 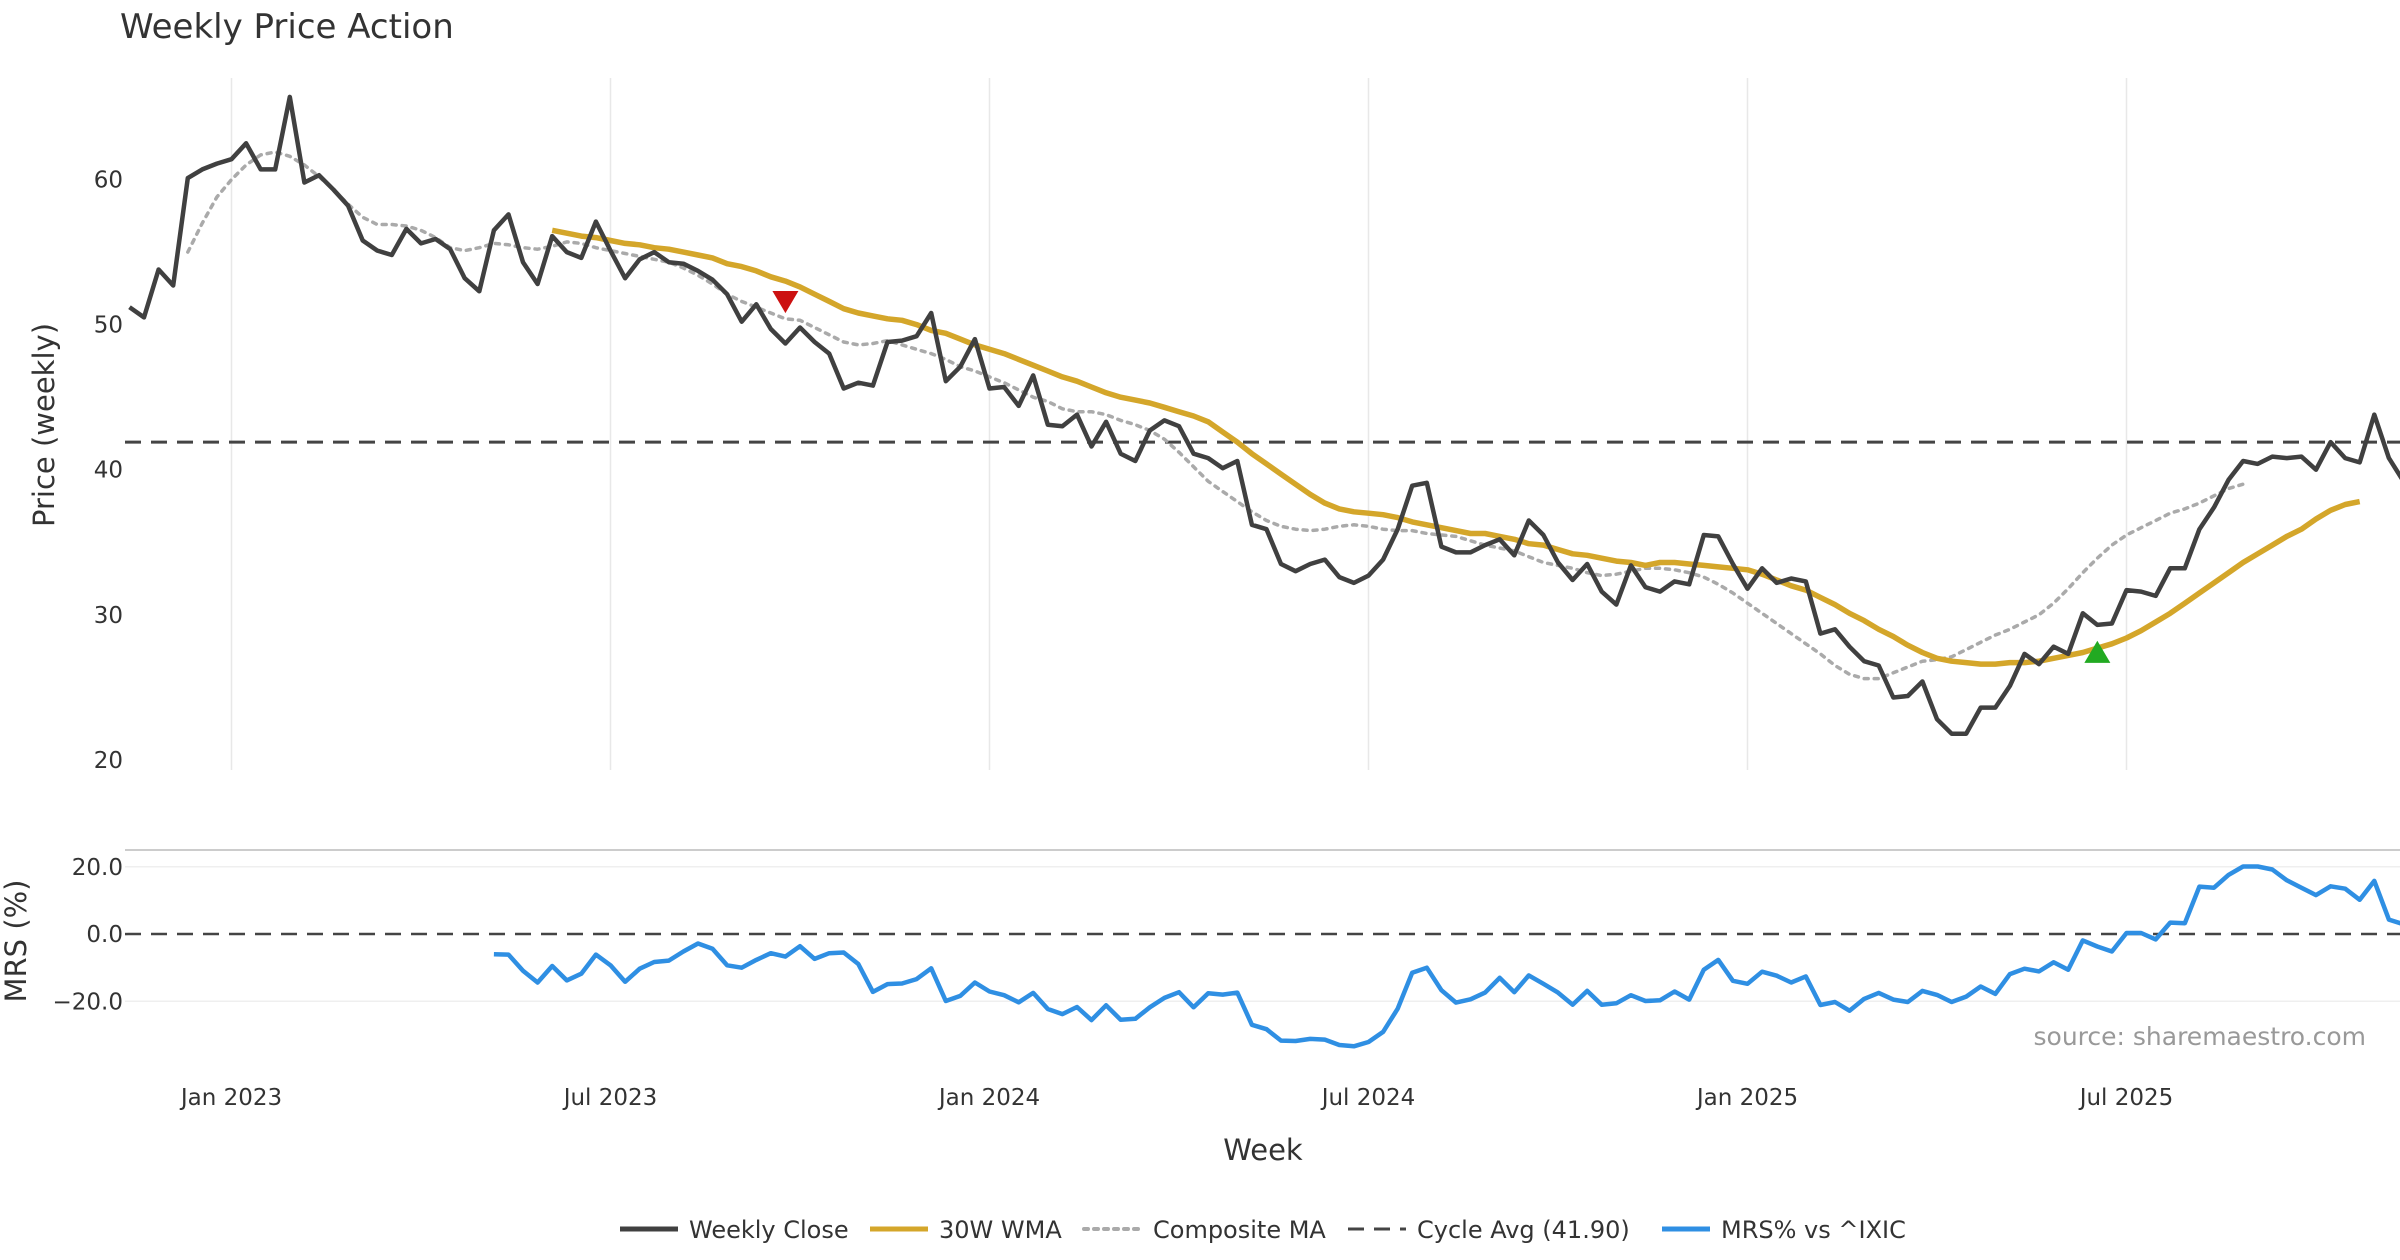 What do you see at coordinates (2200, 1036) in the screenshot?
I see `source-credit: source: sharemaestro.com` at bounding box center [2200, 1036].